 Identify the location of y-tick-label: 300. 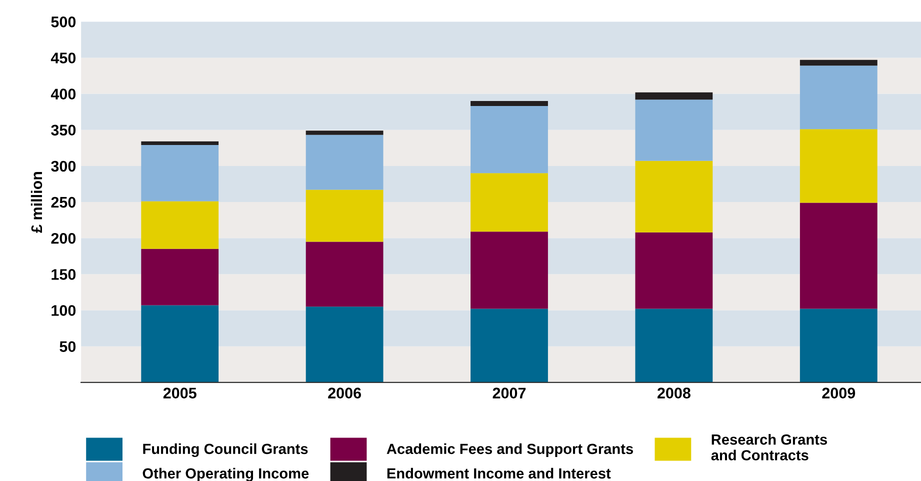
(63, 166).